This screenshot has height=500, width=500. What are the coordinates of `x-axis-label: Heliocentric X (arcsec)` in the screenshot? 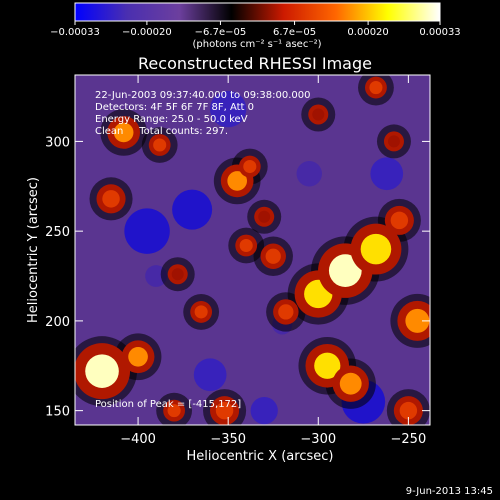 It's located at (260, 456).